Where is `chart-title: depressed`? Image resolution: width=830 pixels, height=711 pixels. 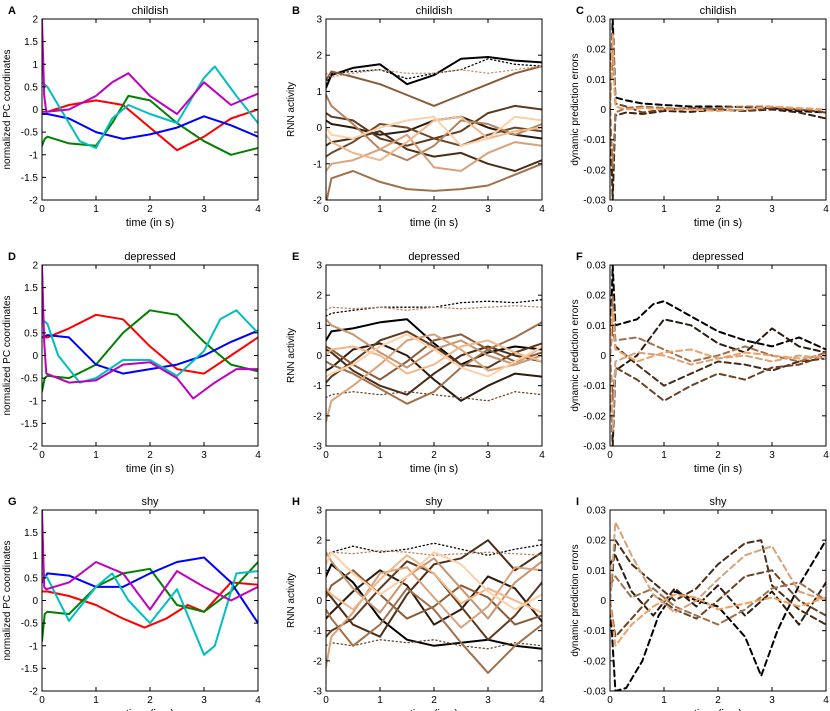
chart-title: depressed is located at coordinates (433, 257).